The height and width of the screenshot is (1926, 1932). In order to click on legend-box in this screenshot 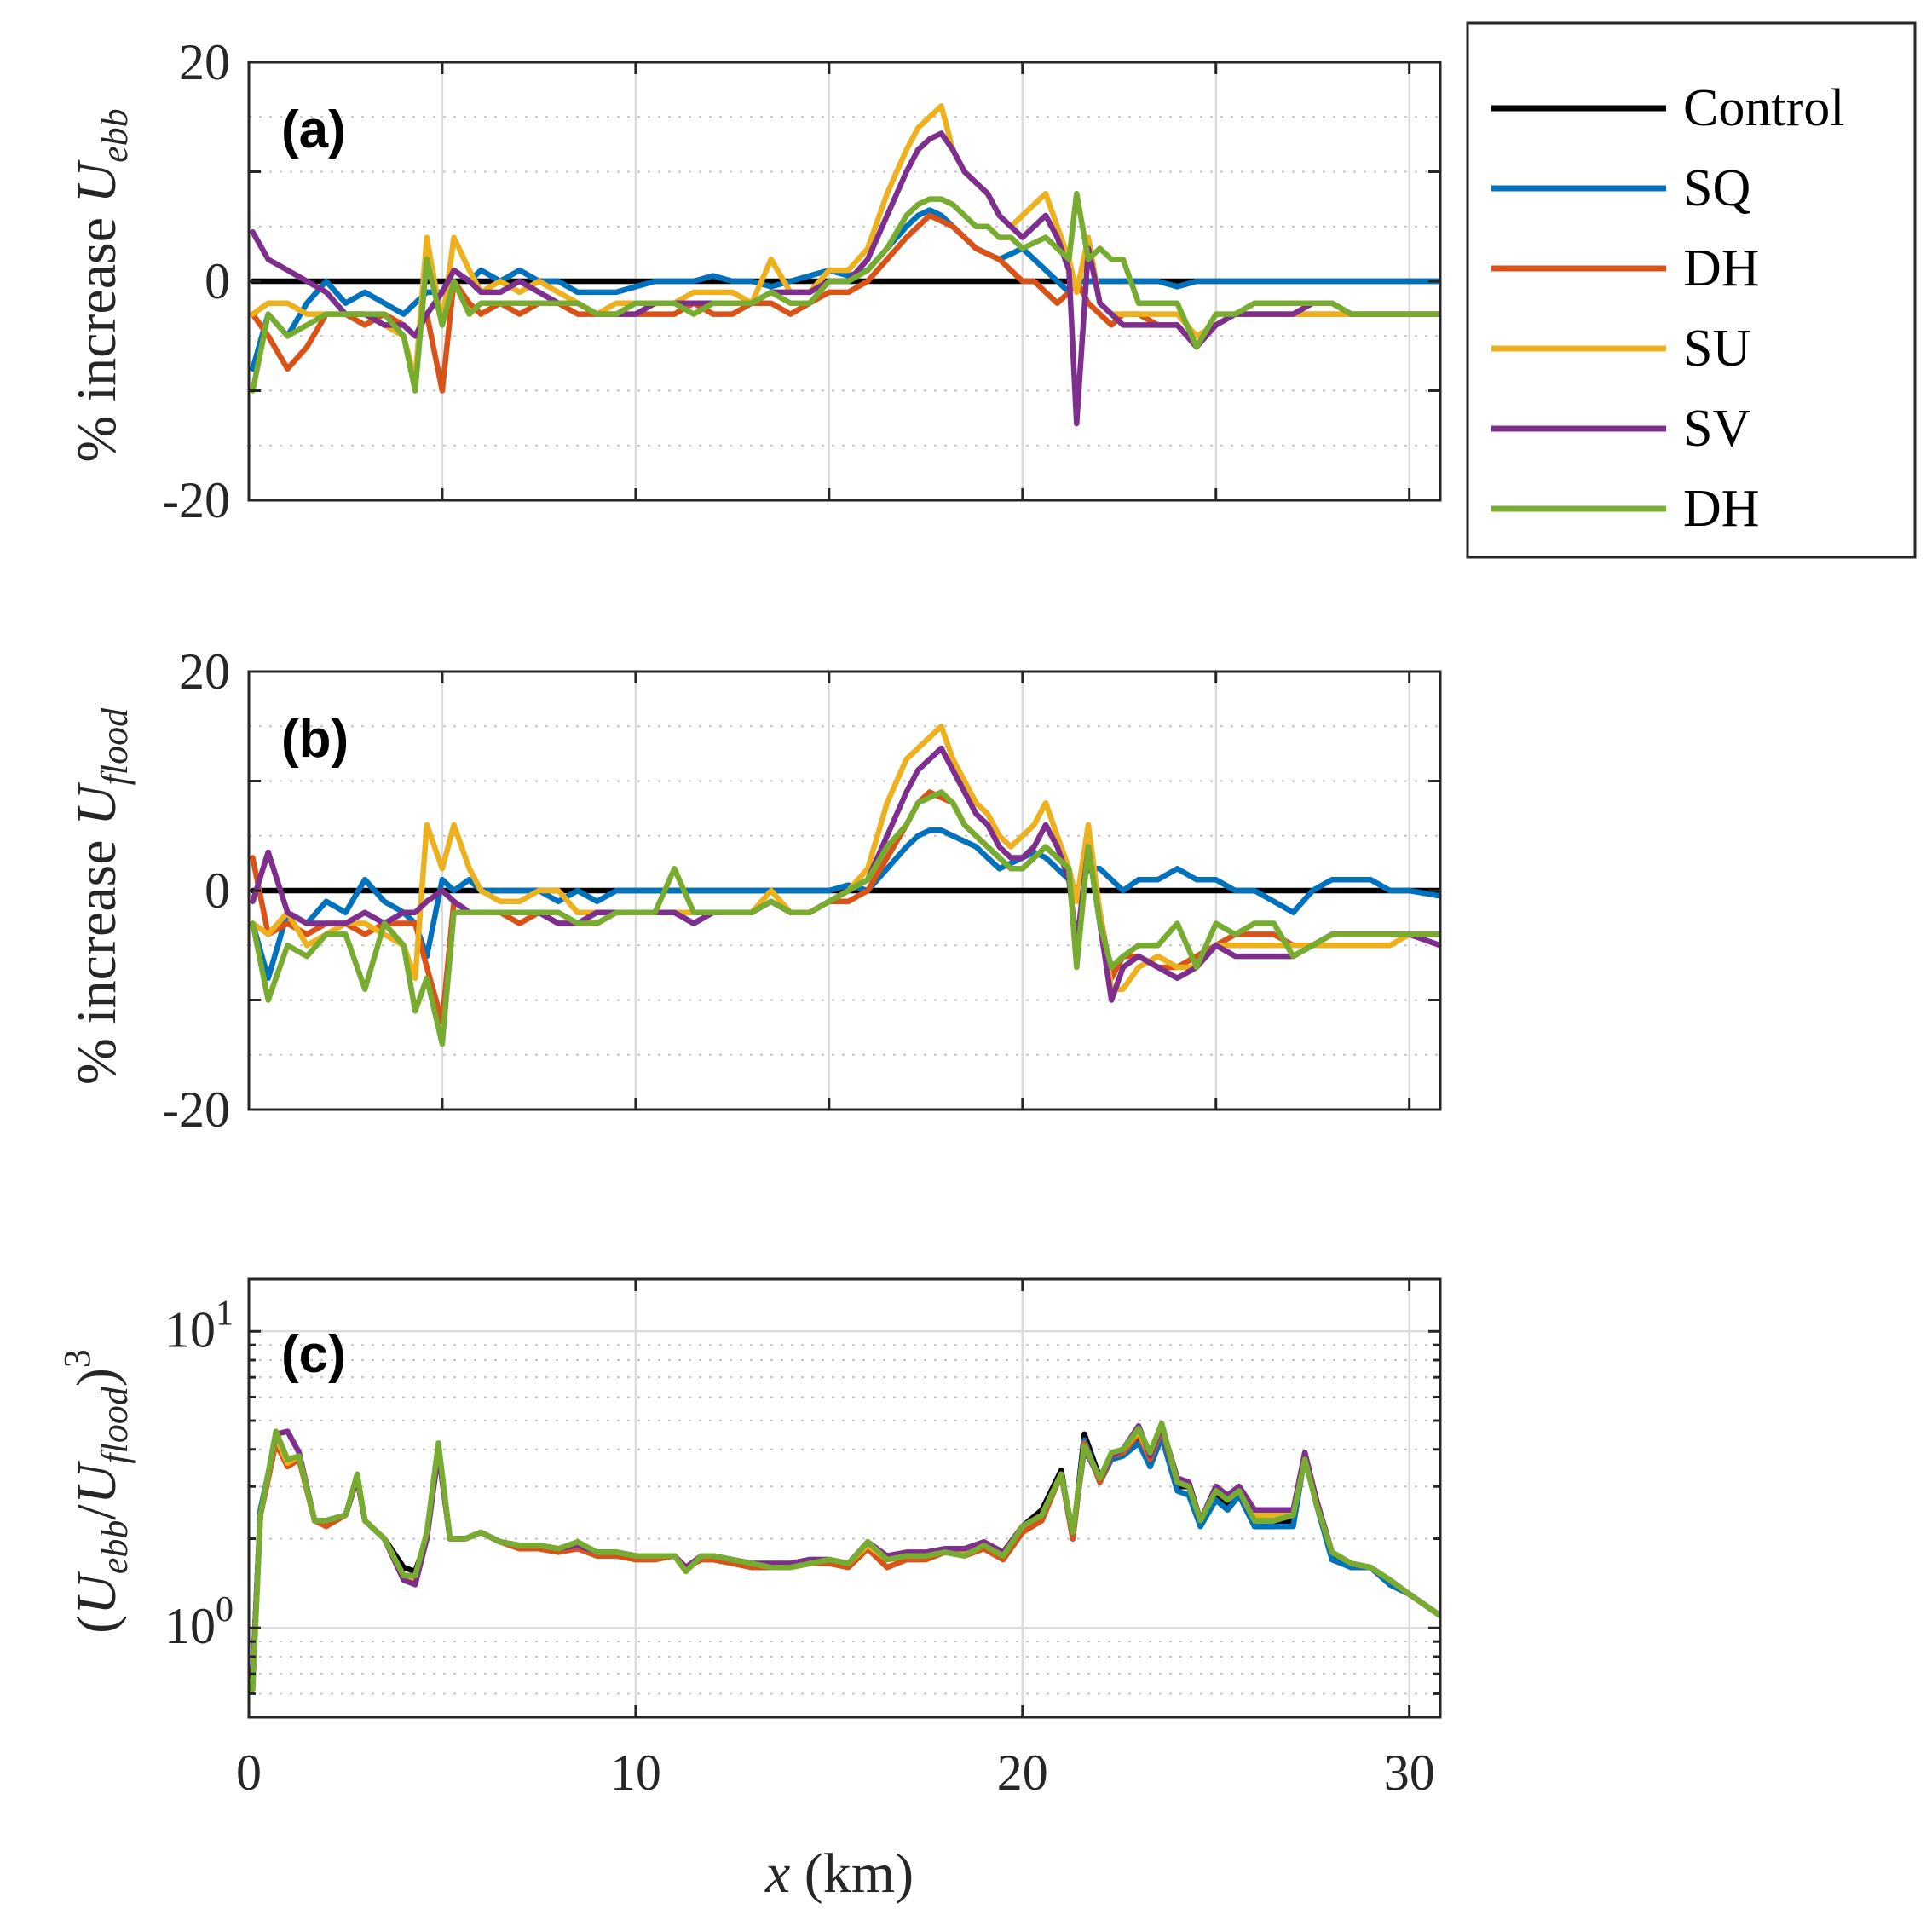, I will do `click(1692, 290)`.